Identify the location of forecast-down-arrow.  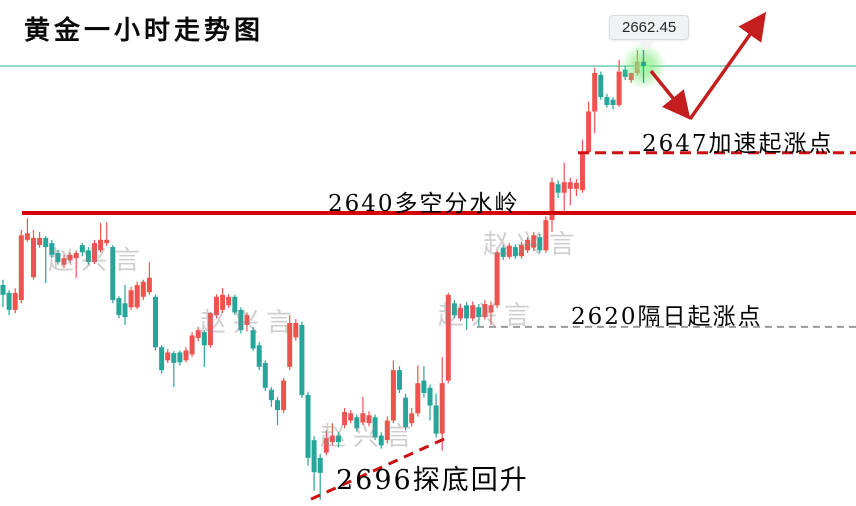
(670, 94).